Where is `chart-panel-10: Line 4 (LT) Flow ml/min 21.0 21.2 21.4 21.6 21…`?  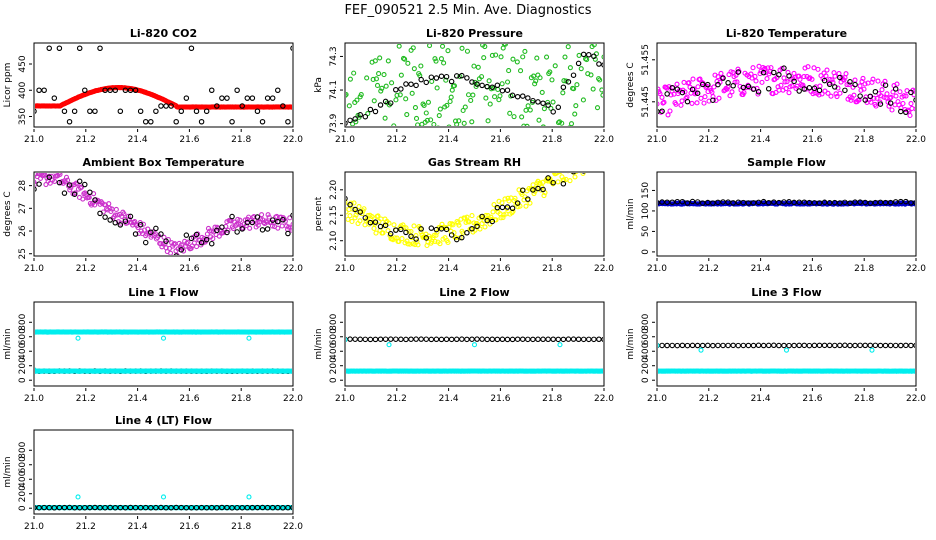 chart-panel-10: Line 4 (LT) Flow ml/min 21.0 21.2 21.4 21.6 21… is located at coordinates (153, 473).